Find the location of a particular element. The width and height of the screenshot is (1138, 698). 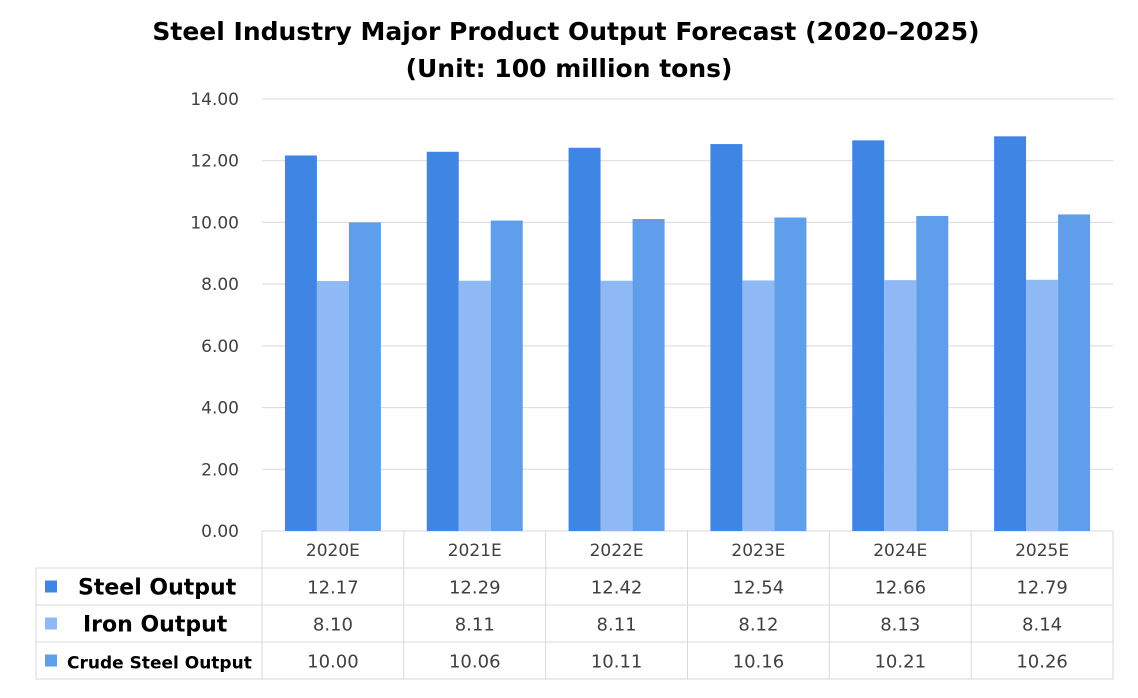

bar-iron-2021E is located at coordinates (474, 405).